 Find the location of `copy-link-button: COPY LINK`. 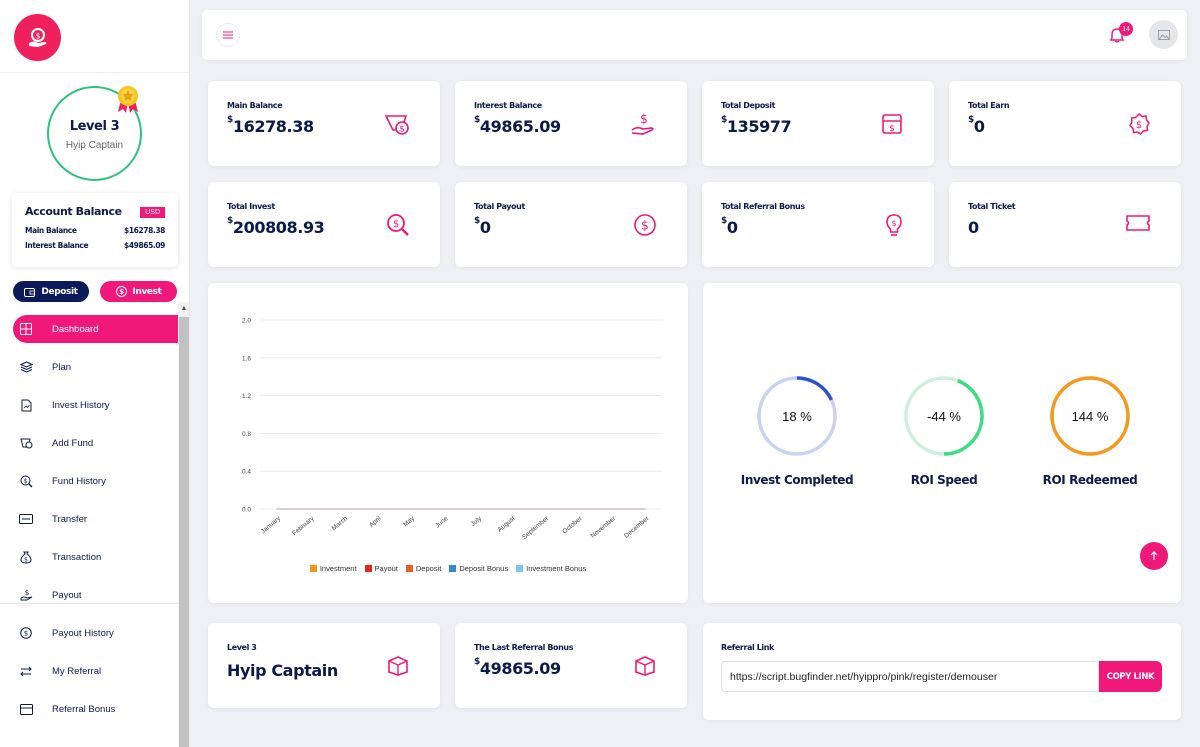

copy-link-button: COPY LINK is located at coordinates (1130, 676).